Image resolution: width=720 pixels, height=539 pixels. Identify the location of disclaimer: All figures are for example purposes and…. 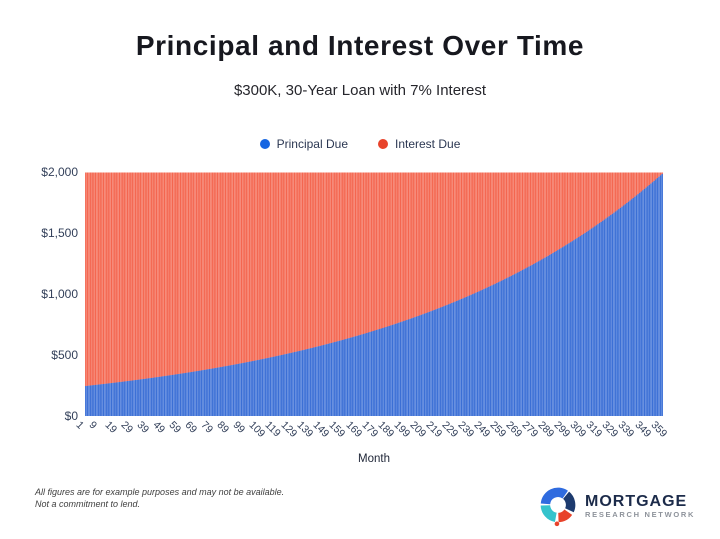
(159, 498).